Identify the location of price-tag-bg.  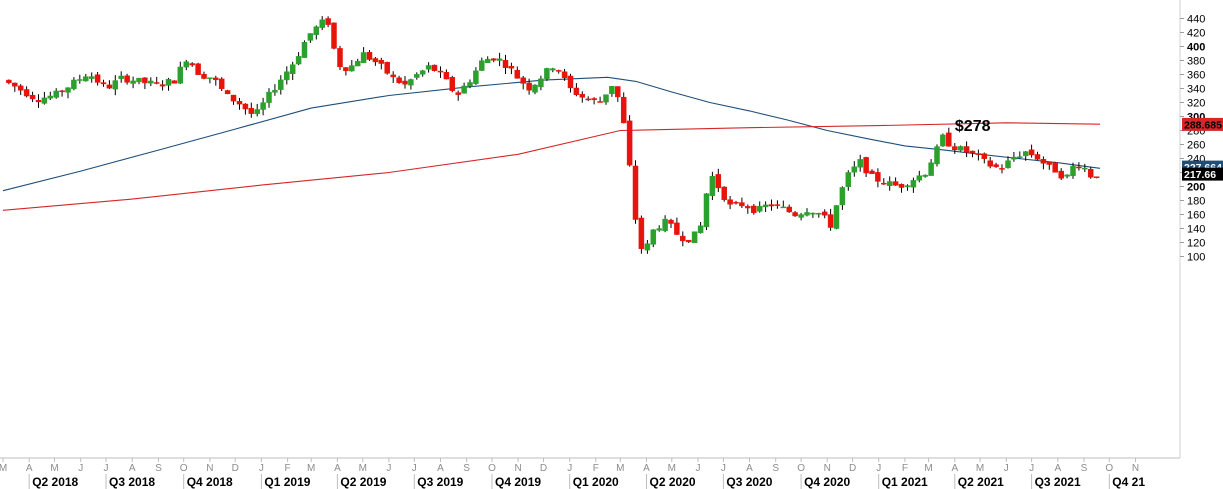
(1202, 174).